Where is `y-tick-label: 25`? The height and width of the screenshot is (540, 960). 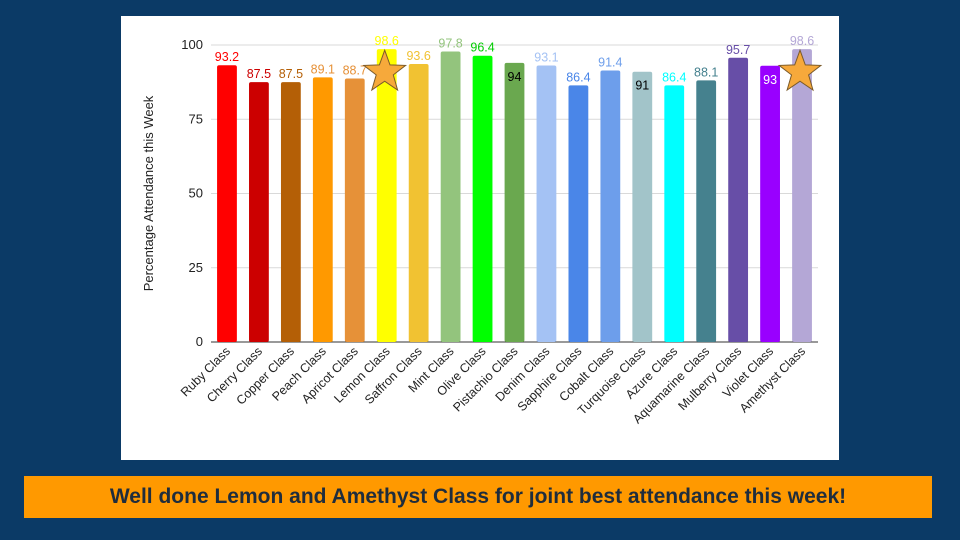
y-tick-label: 25 is located at coordinates (196, 267).